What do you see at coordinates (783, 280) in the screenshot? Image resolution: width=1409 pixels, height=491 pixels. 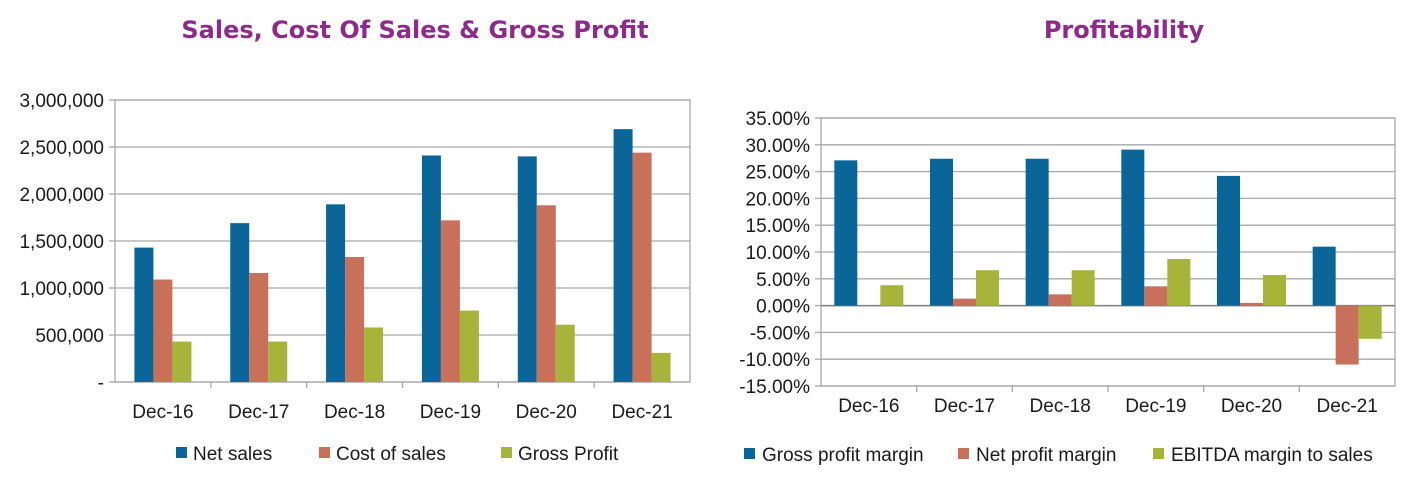 I see `y-tick-label: 5.00%` at bounding box center [783, 280].